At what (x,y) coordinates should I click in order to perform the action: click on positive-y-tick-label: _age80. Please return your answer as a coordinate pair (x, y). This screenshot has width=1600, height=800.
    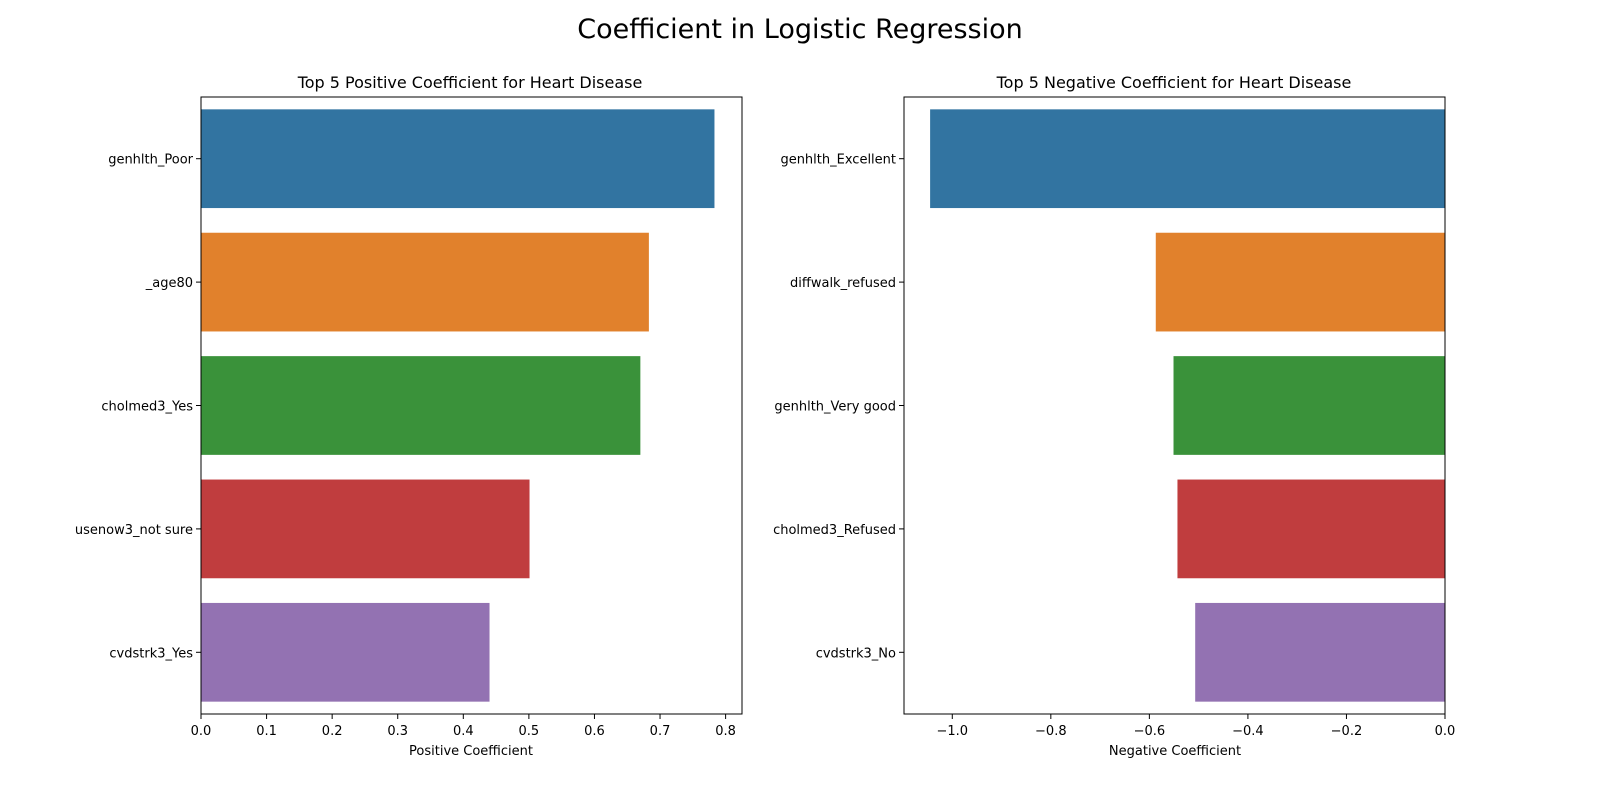
    Looking at the image, I should click on (169, 283).